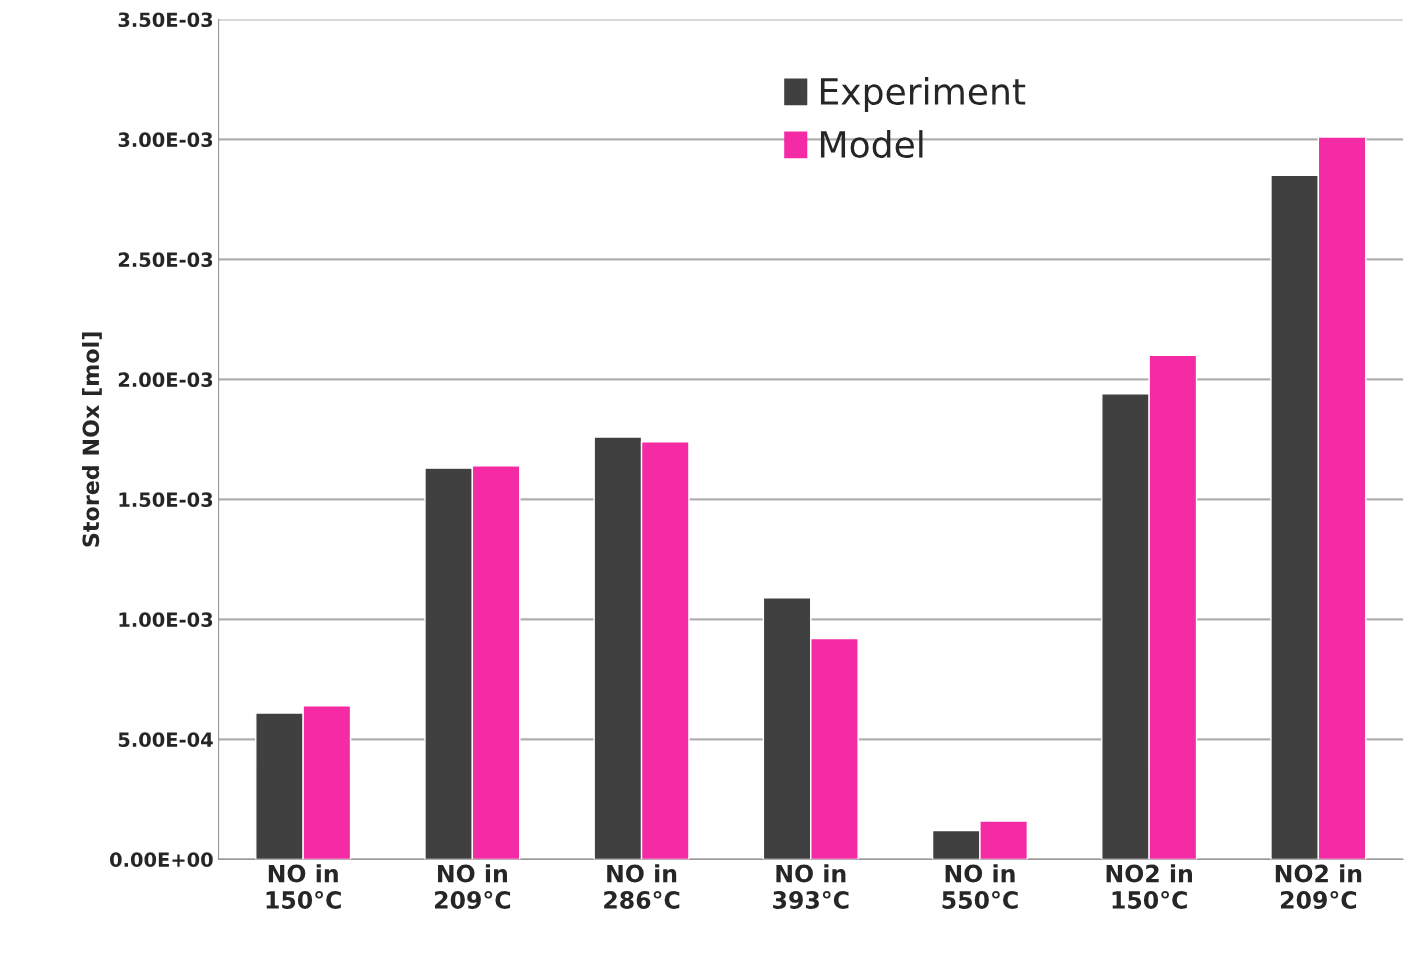 The width and height of the screenshot is (1410, 971). What do you see at coordinates (923, 95) in the screenshot?
I see `legend-label: Experiment` at bounding box center [923, 95].